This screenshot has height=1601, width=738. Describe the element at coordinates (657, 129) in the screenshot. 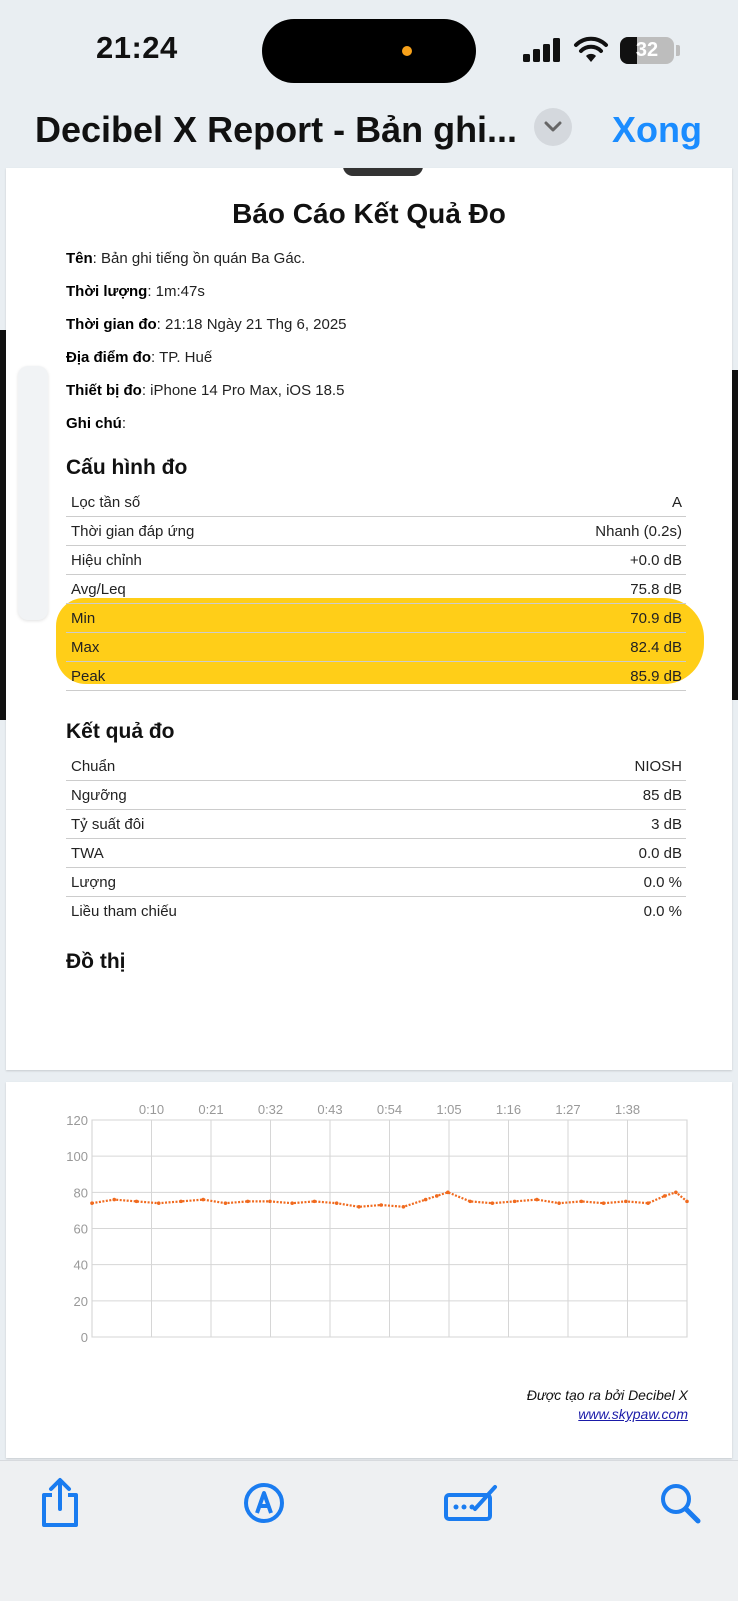

I see `done-button: Xong` at that location.